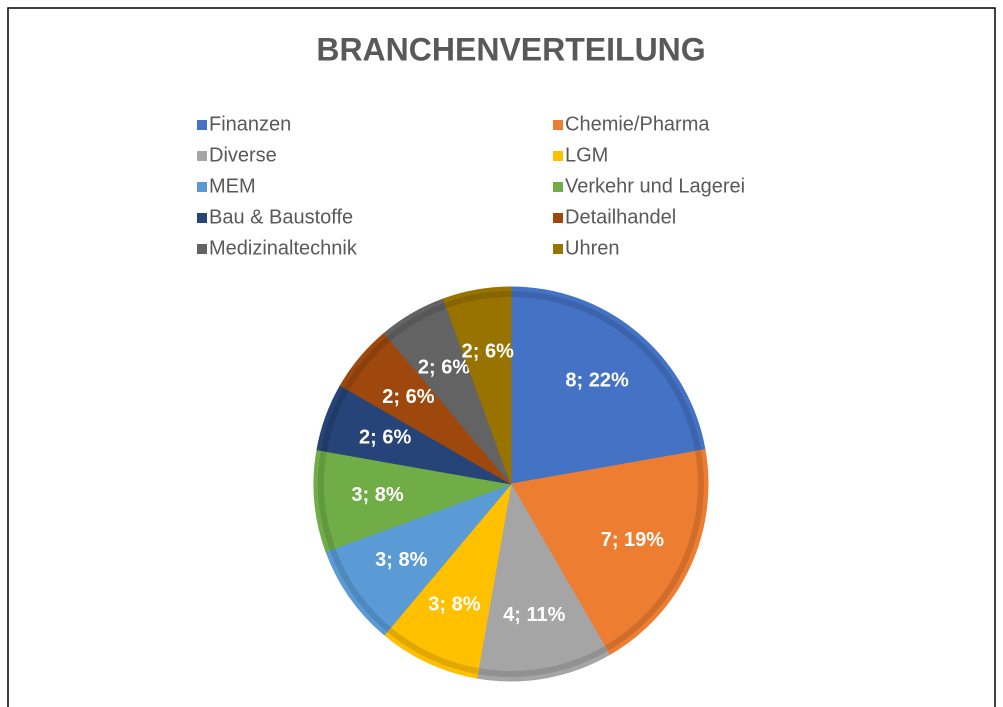  What do you see at coordinates (592, 248) in the screenshot?
I see `legend-label: Uhren` at bounding box center [592, 248].